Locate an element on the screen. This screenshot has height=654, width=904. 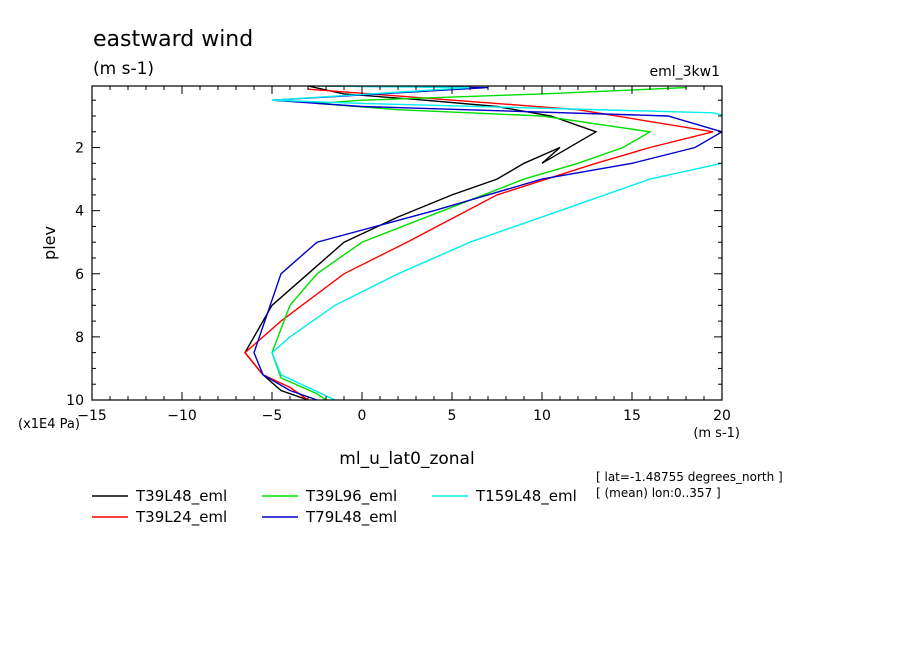
y-tick-label: 8 is located at coordinates (79, 338).